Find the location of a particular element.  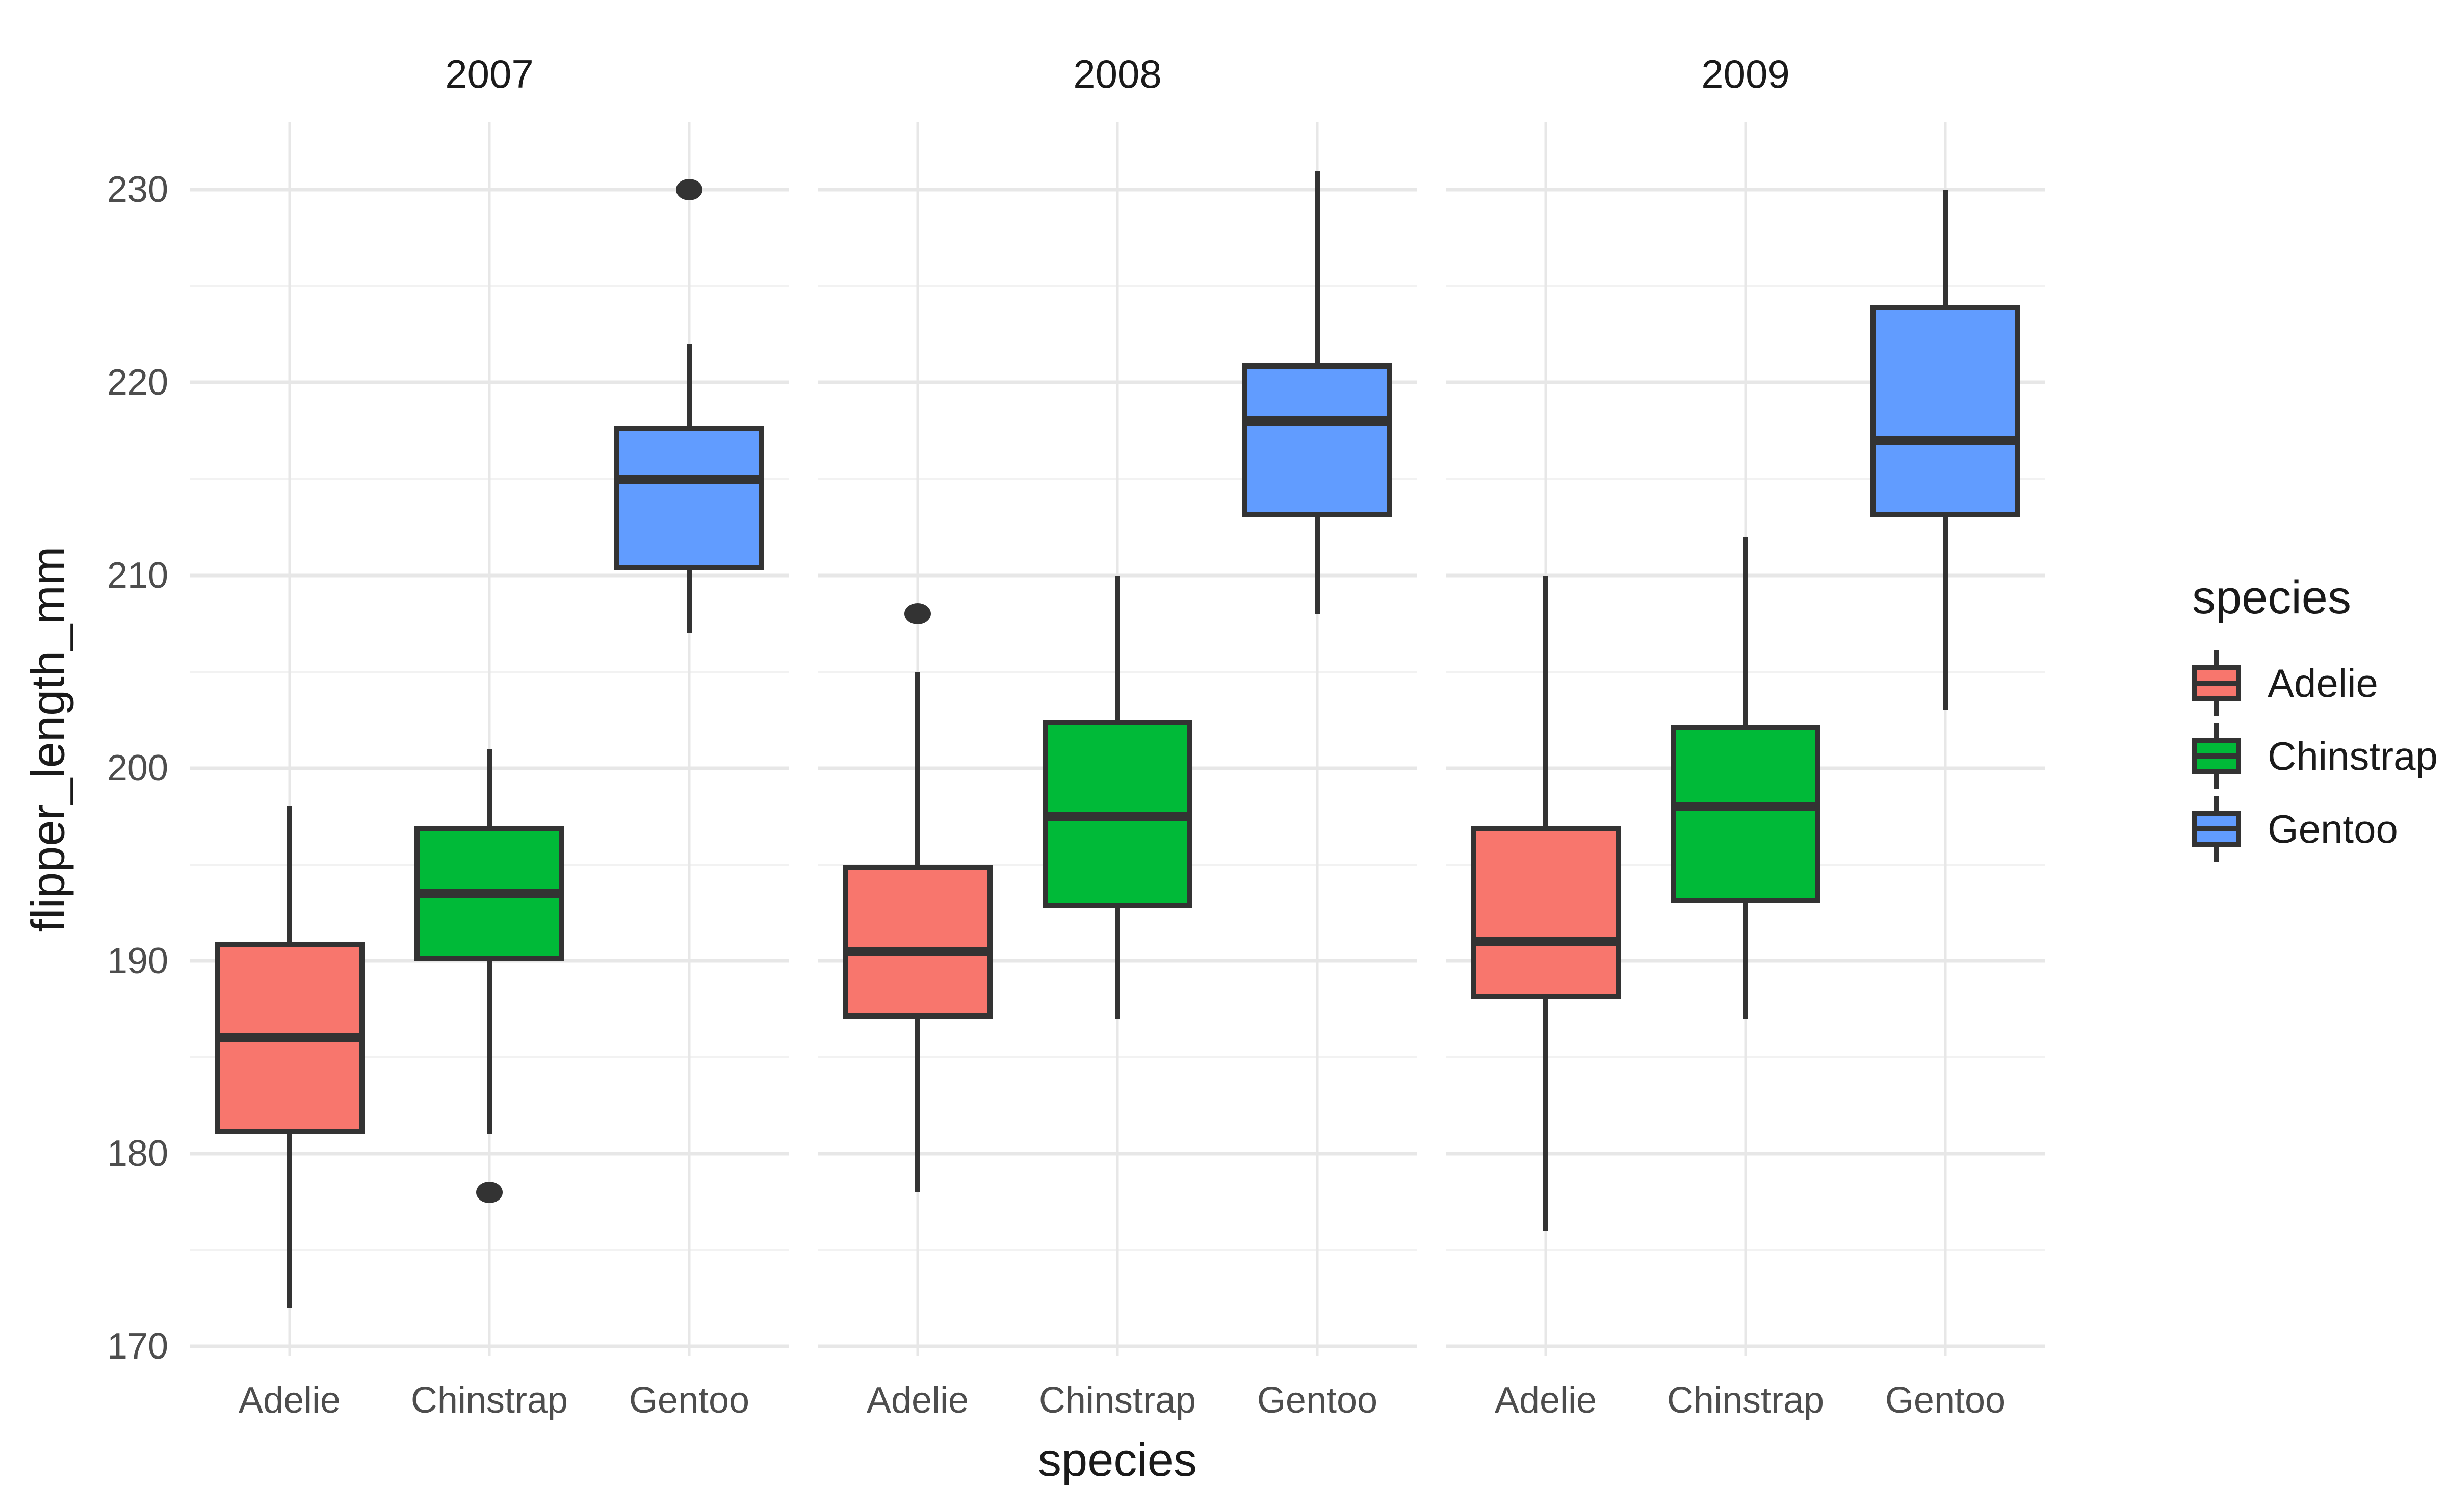

legend-key-boxplot-icon-chinstrap is located at coordinates (2216, 756).